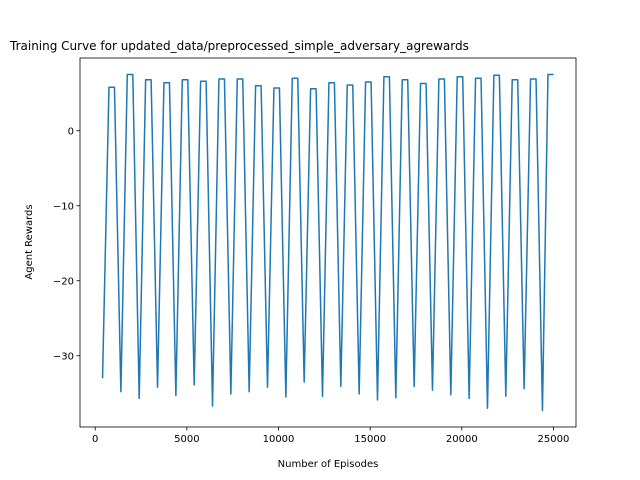  What do you see at coordinates (95, 439) in the screenshot?
I see `x-tick-label: 0` at bounding box center [95, 439].